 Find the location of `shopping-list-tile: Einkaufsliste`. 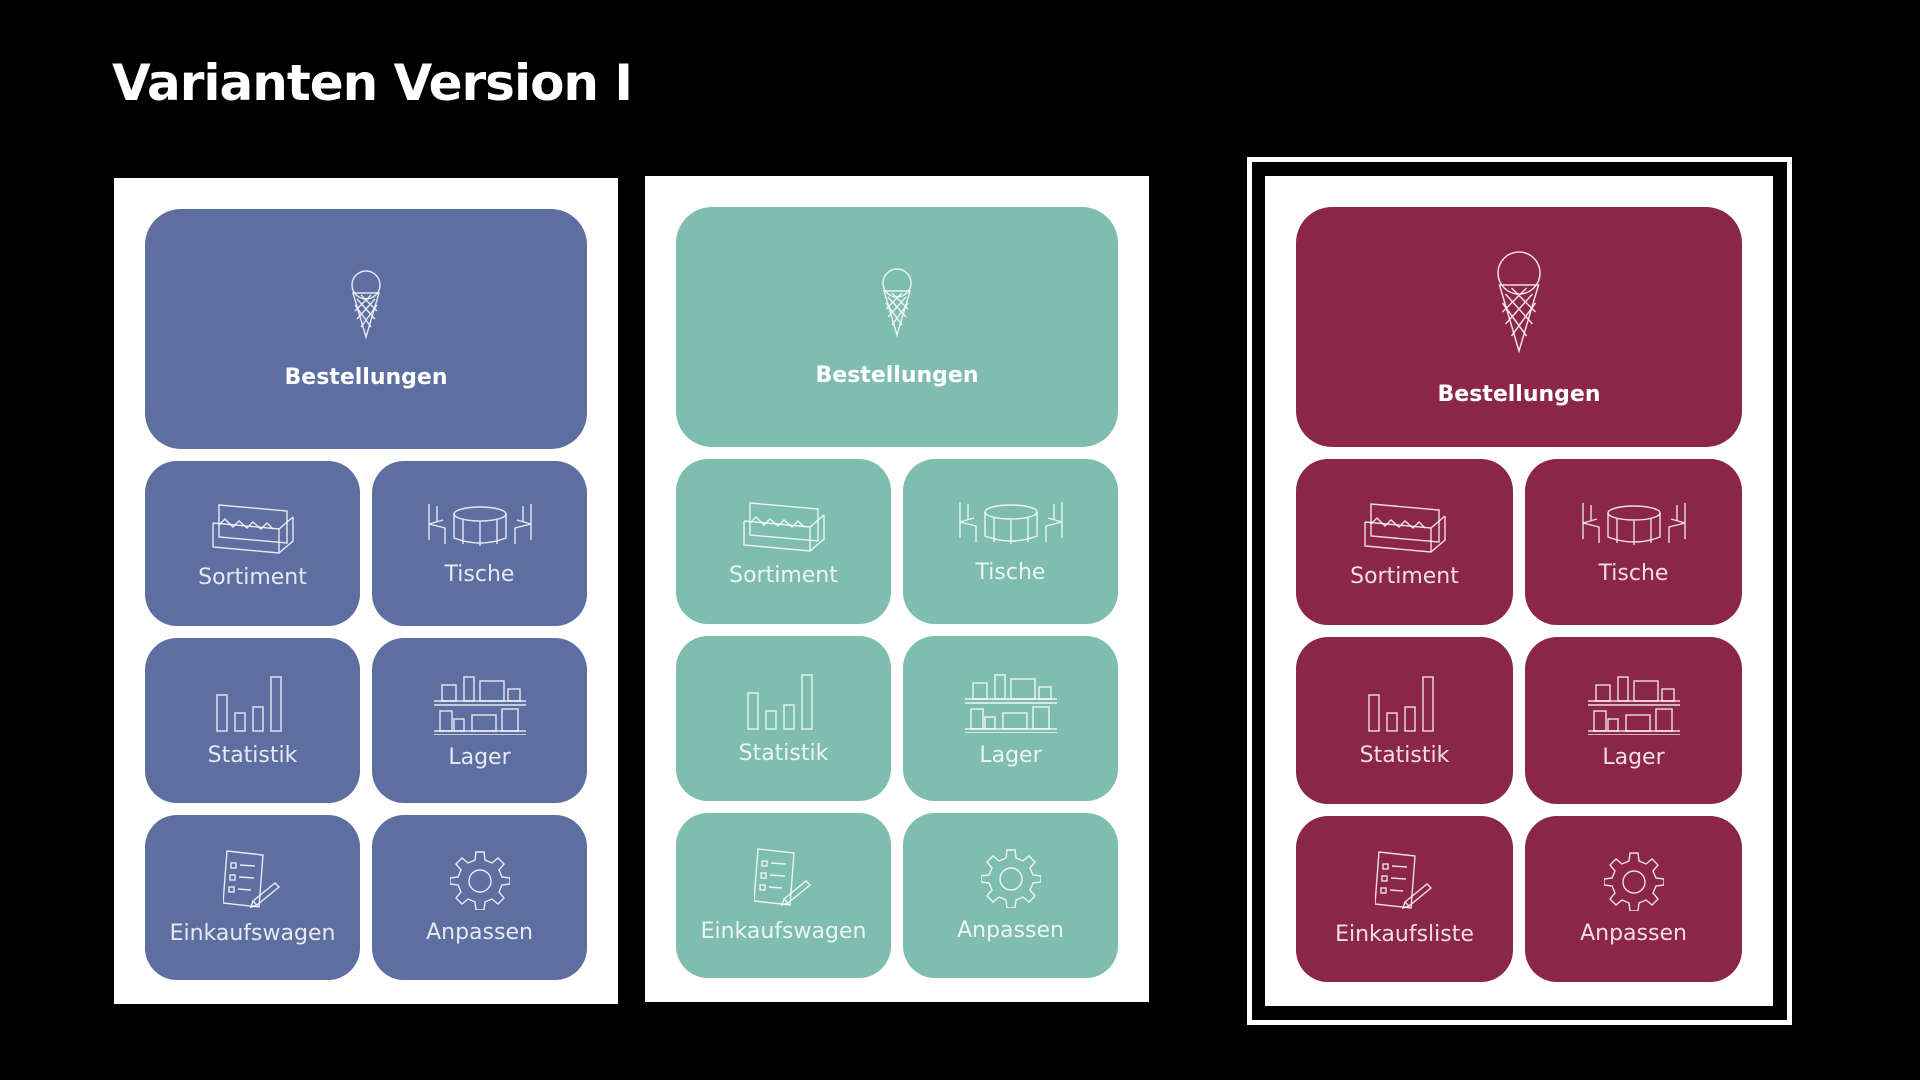

shopping-list-tile: Einkaufsliste is located at coordinates (1404, 898).